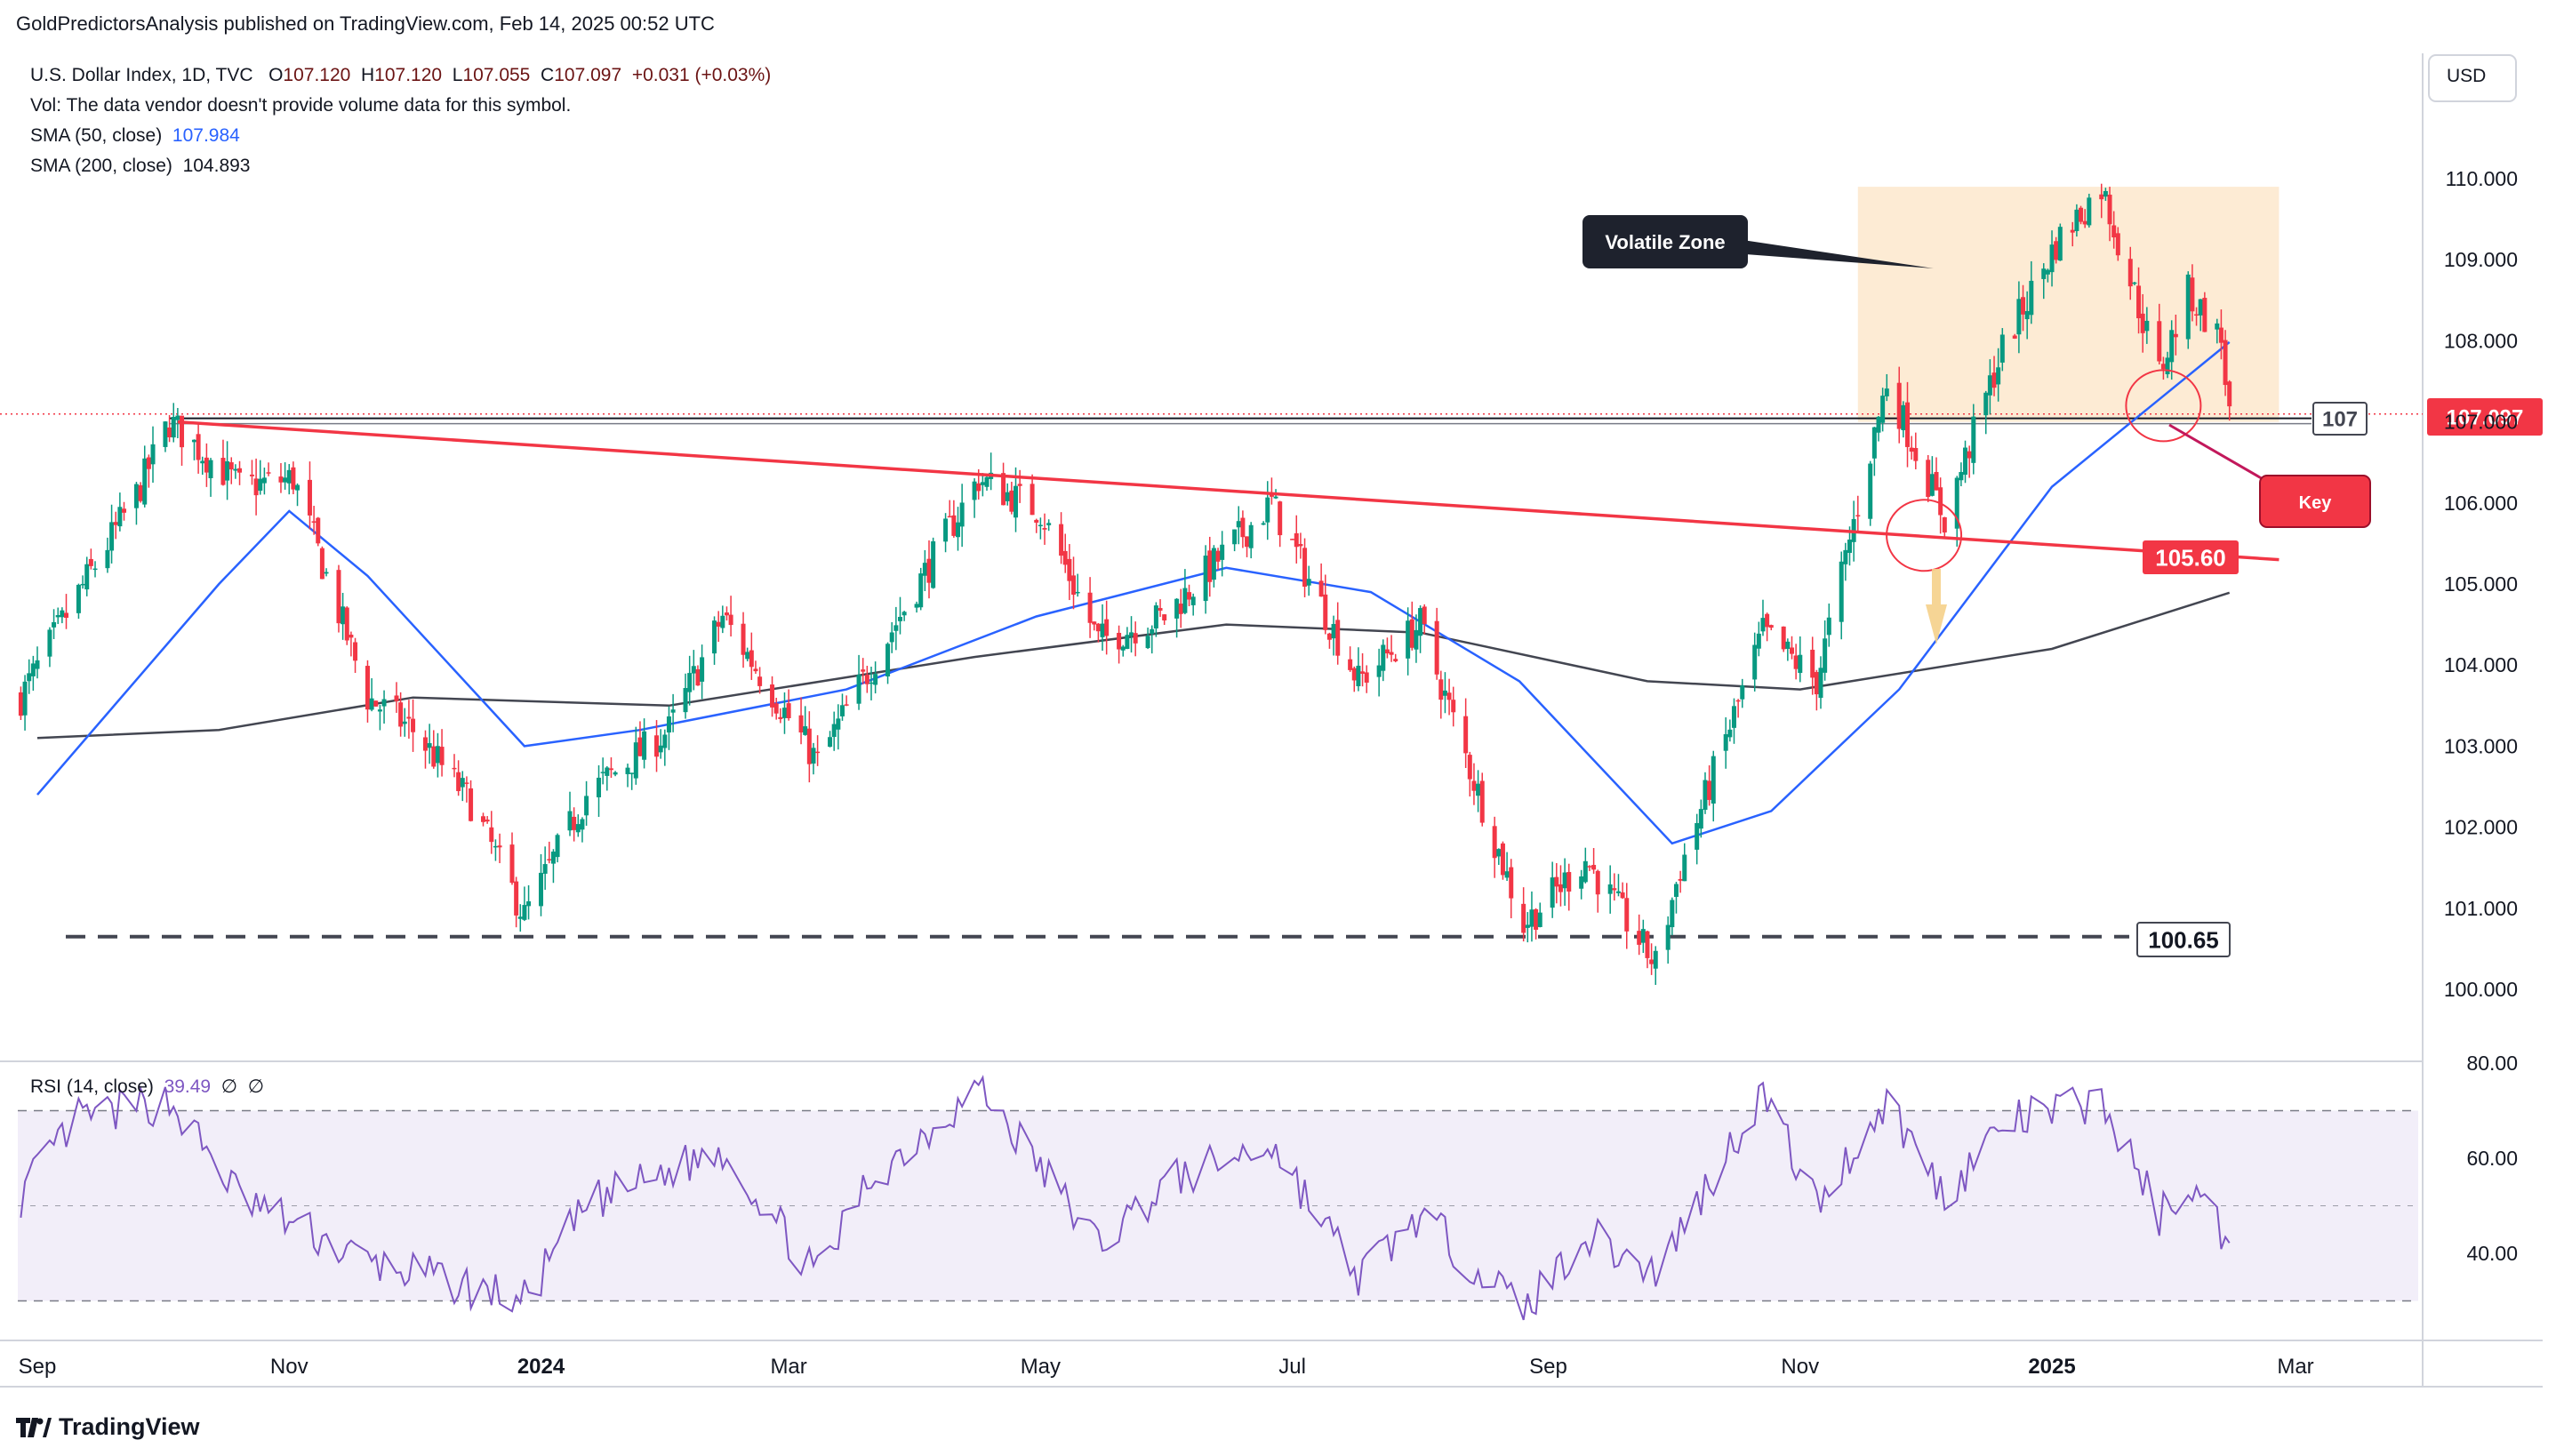  I want to click on rsi-legend: RSI (14, close) 39.49 ∅ ∅, so click(147, 1087).